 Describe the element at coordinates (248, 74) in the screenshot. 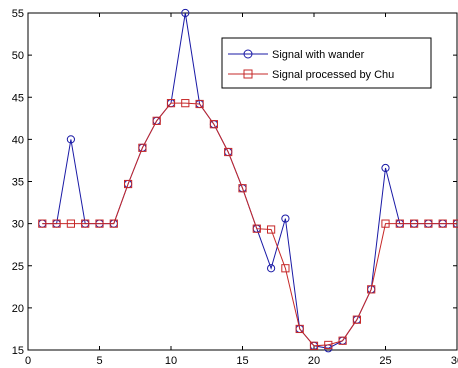

I see `legend-marker-square` at that location.